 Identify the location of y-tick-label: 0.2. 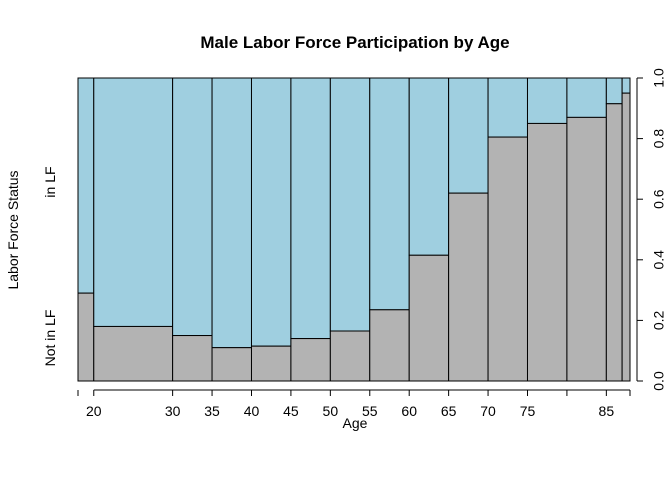
(659, 320).